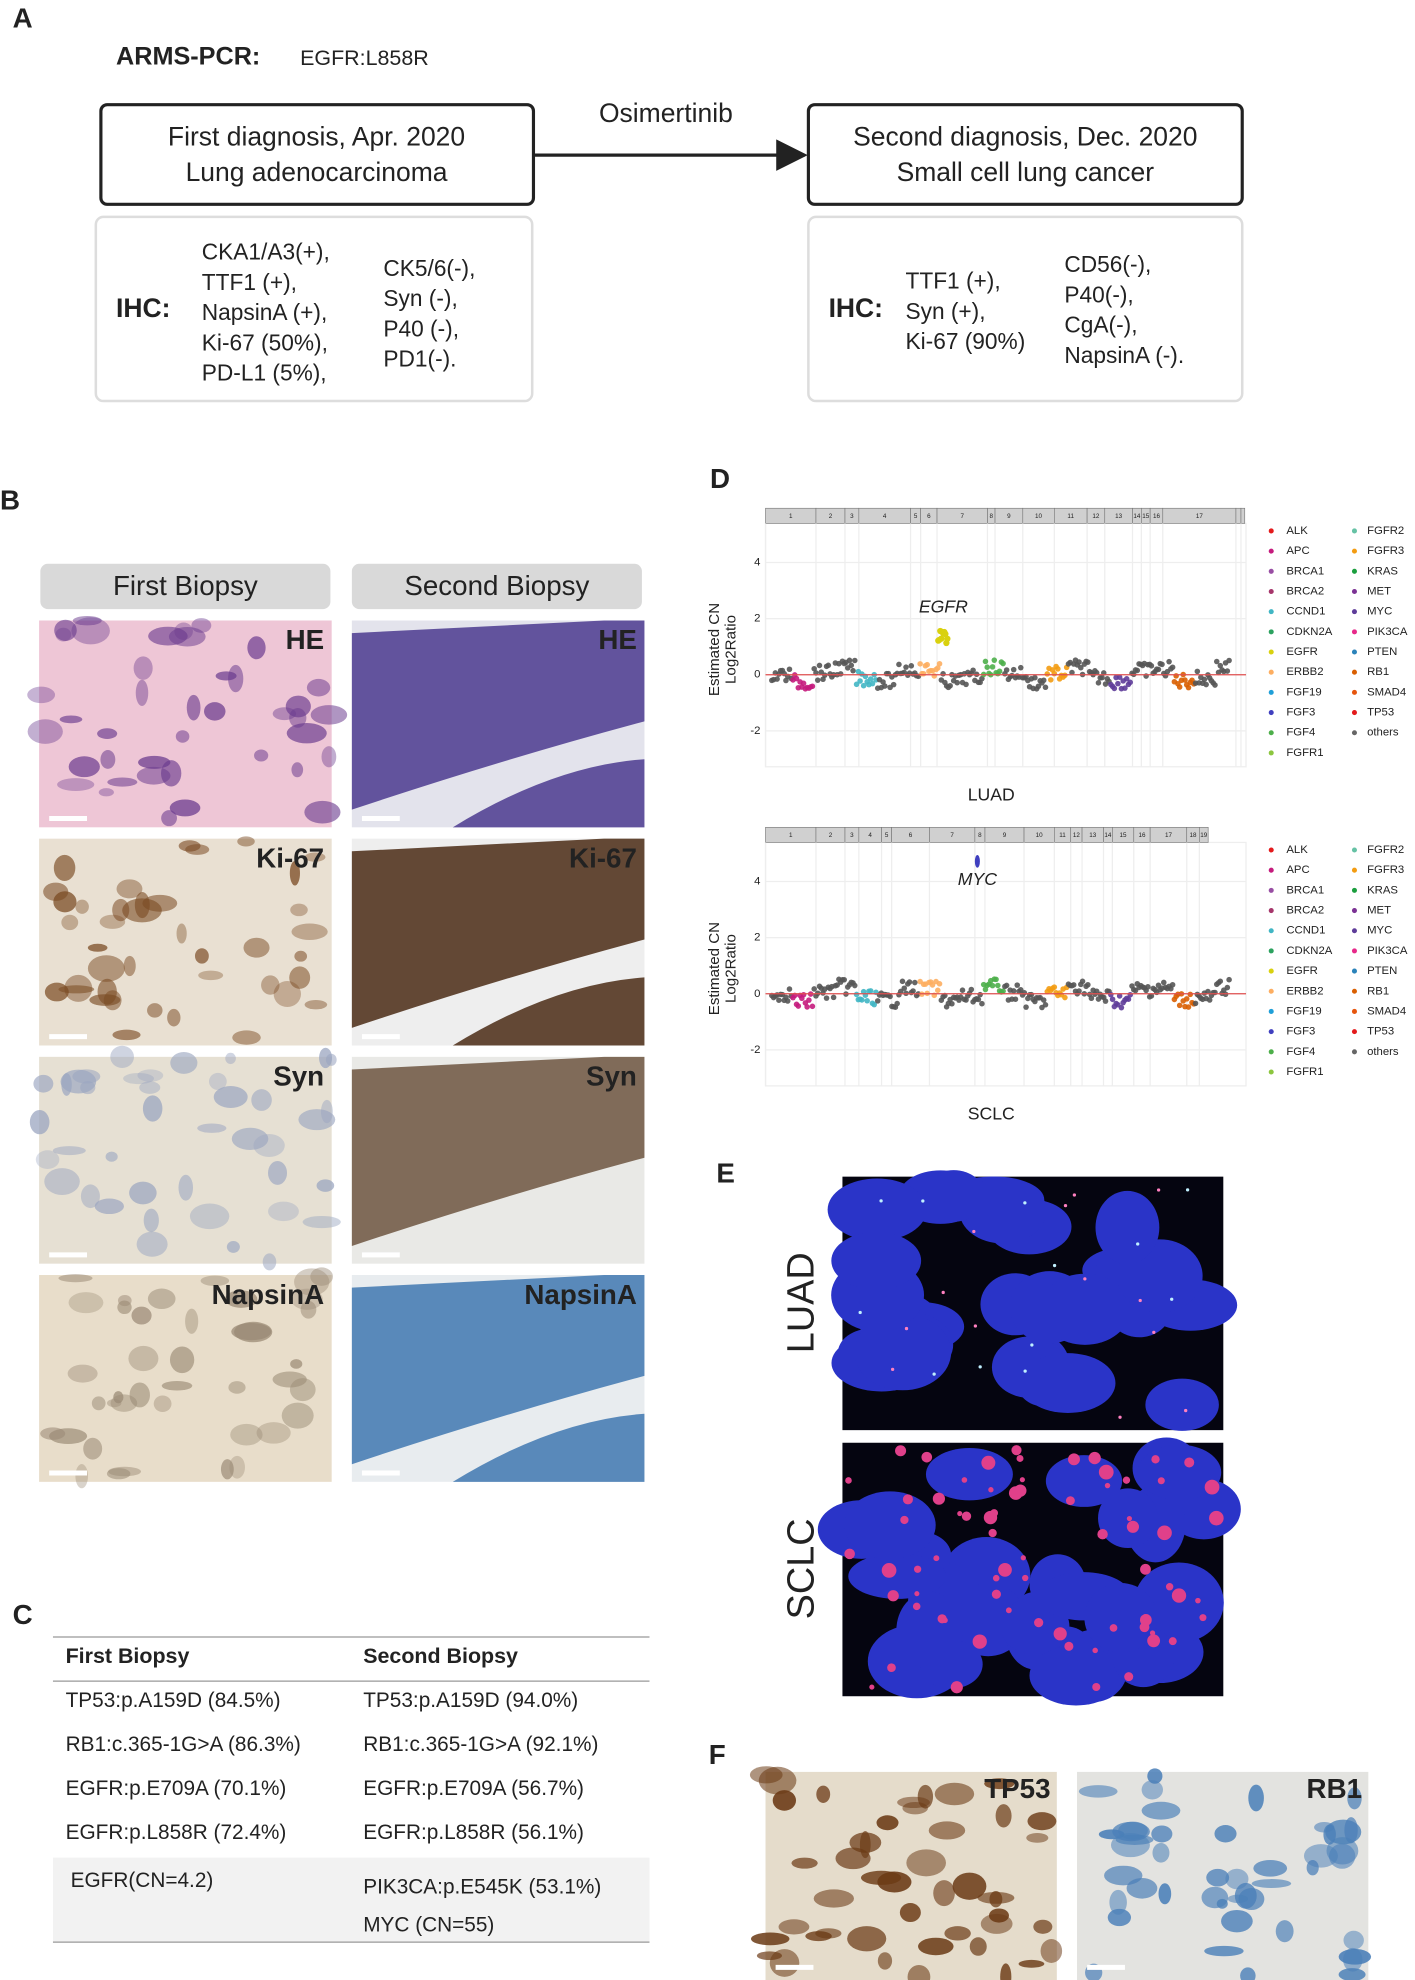 The width and height of the screenshot is (1415, 1980). Describe the element at coordinates (429, 268) in the screenshot. I see `ihc-item: CK5/6(-),` at that location.